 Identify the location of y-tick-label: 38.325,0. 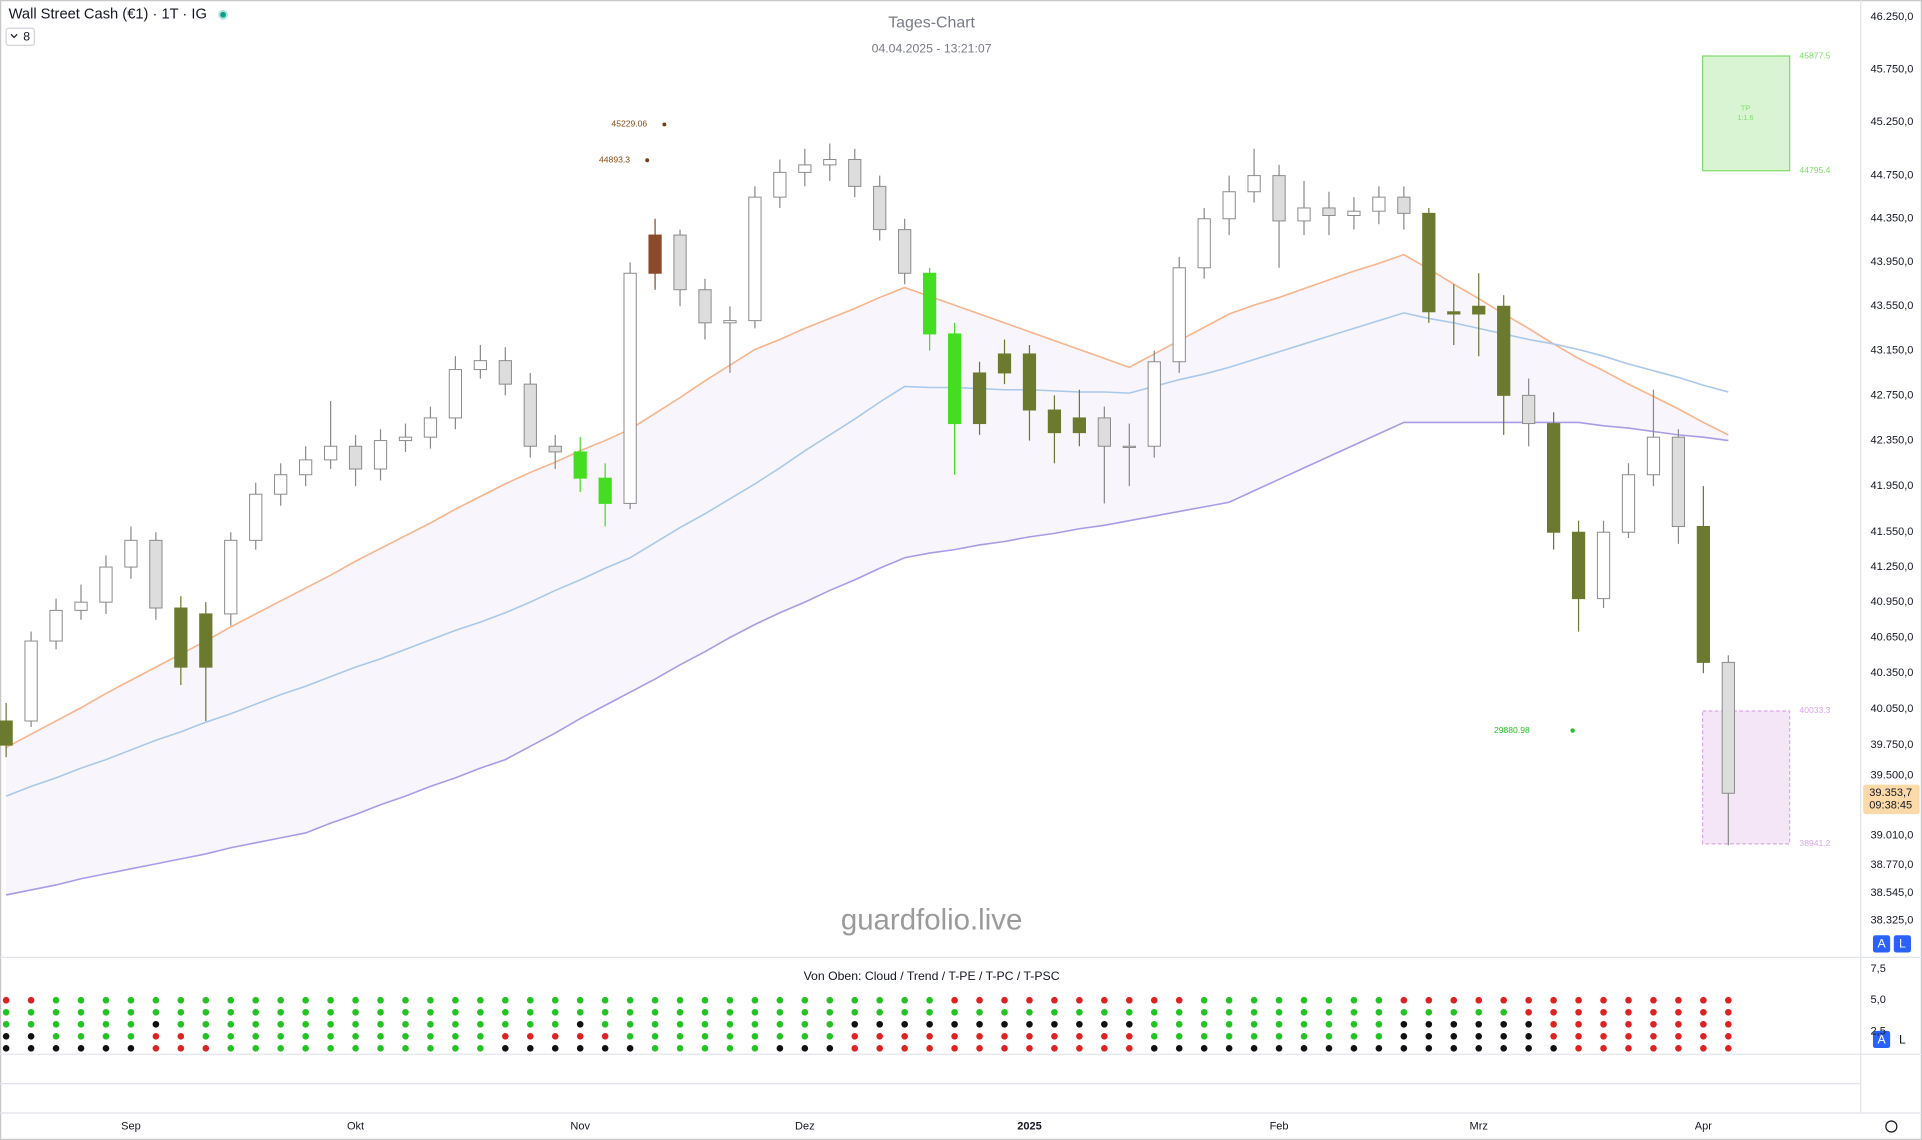
(1892, 920).